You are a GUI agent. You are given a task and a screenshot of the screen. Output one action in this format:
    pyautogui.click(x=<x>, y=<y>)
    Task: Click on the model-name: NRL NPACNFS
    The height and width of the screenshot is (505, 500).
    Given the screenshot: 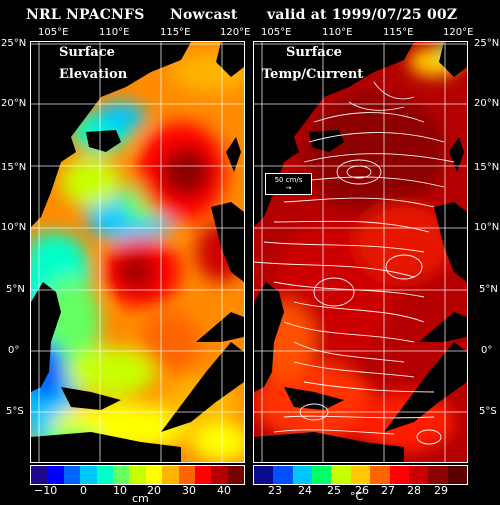 What is the action you would take?
    pyautogui.click(x=85, y=15)
    